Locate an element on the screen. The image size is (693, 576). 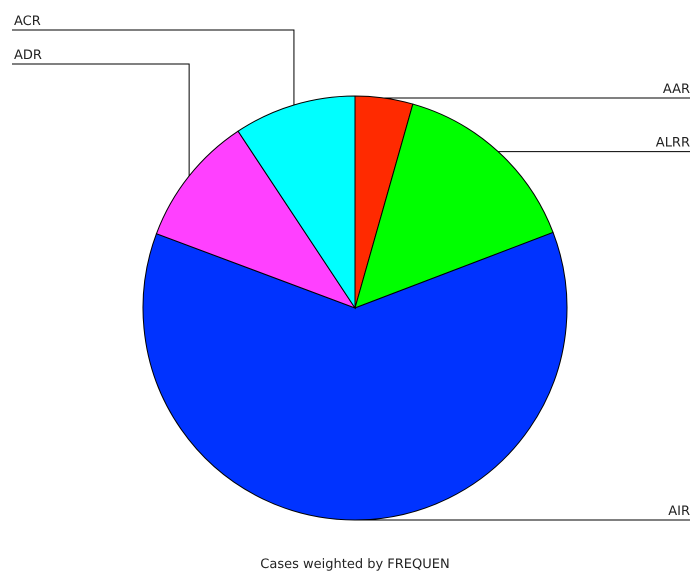
slice-label: AIR is located at coordinates (679, 511).